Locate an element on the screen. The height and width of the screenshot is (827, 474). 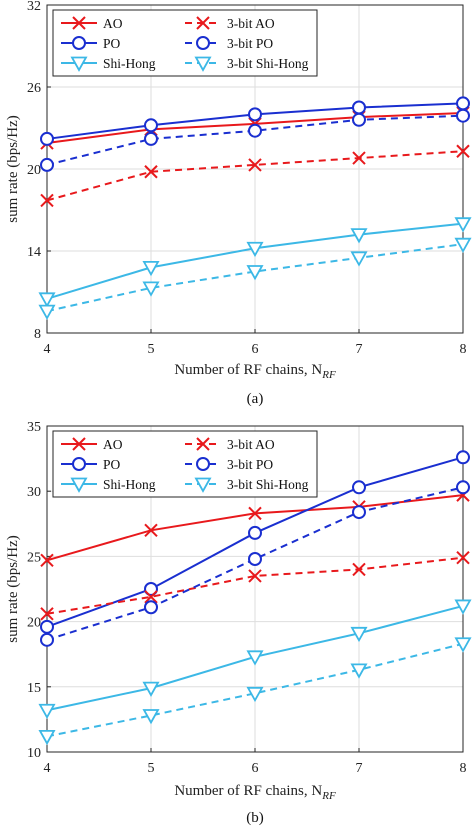
chart-b-legend-entry-3-bit-shi-hong-marker is located at coordinates (203, 485).